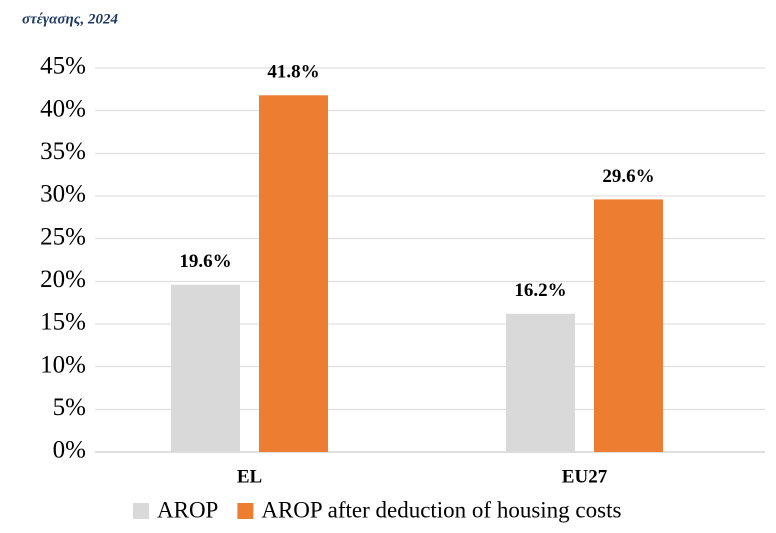  Describe the element at coordinates (628, 176) in the screenshot. I see `value-label: 29.6%` at that location.